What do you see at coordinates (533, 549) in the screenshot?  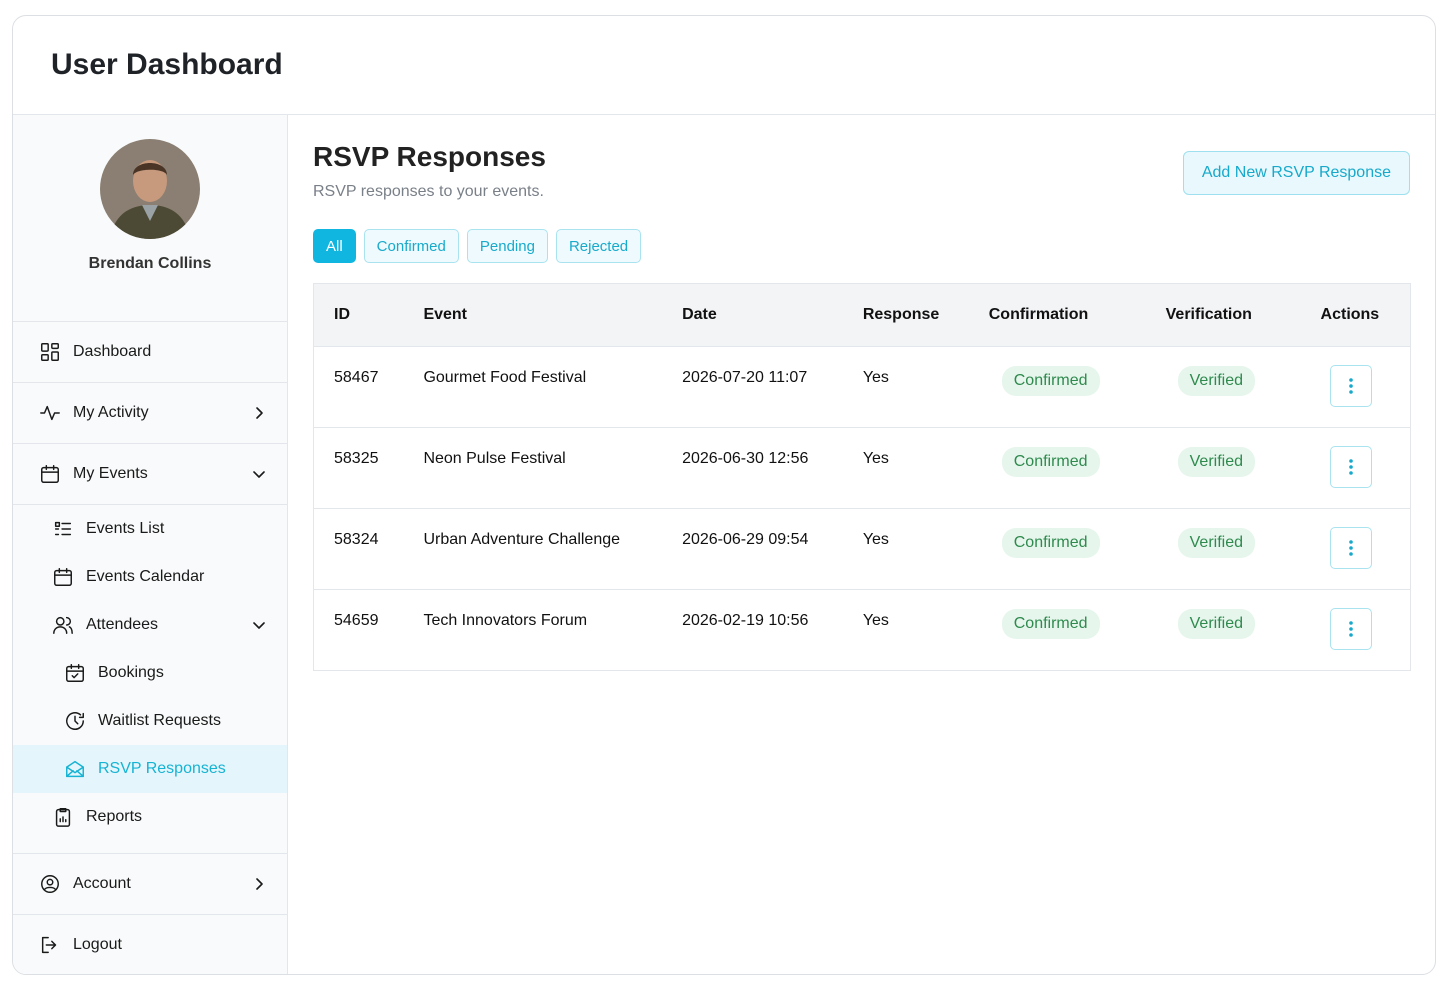 I see `table-cell: Urban Adventure Challenge` at bounding box center [533, 549].